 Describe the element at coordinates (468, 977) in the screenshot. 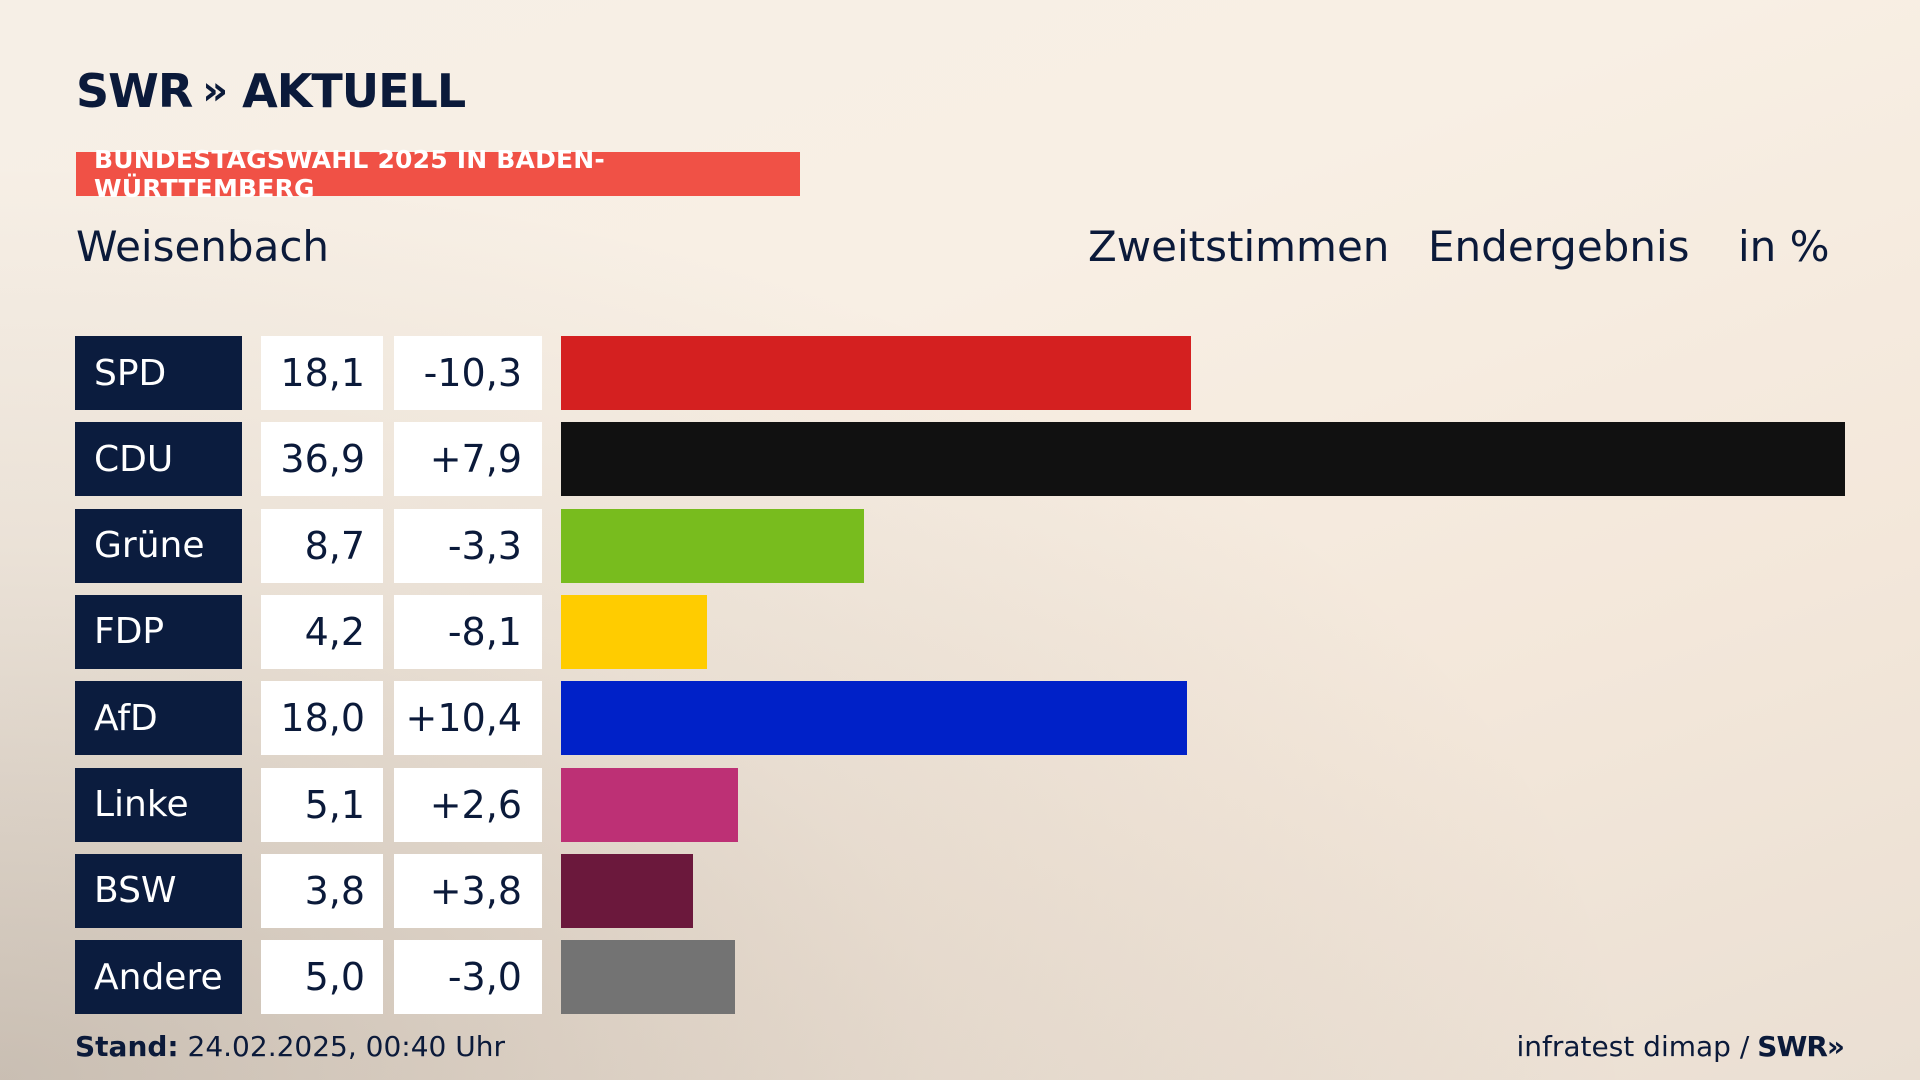

I see `party-diff: -3,0` at that location.